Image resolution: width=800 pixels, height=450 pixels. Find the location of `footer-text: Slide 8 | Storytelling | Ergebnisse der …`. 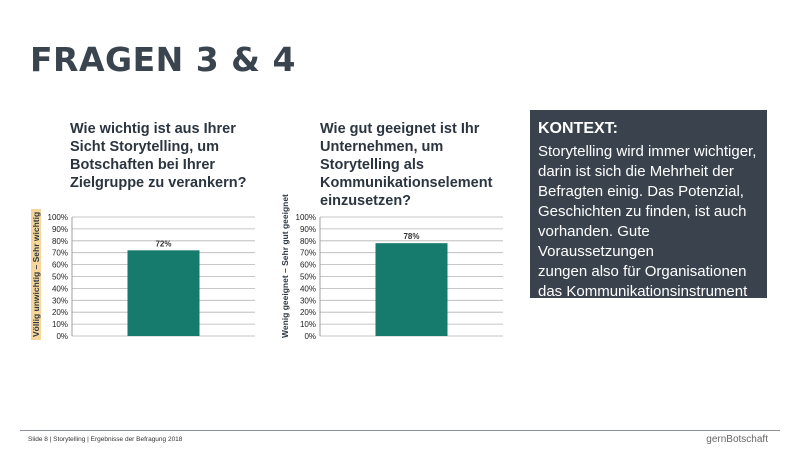

footer-text: Slide 8 | Storytelling | Ergebnisse der … is located at coordinates (105, 439).